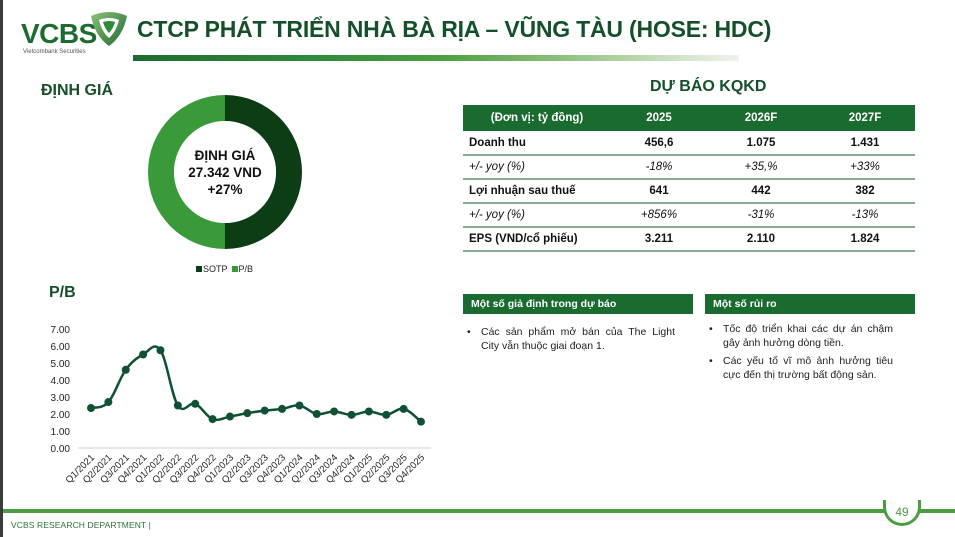  What do you see at coordinates (61, 415) in the screenshot?
I see `y-tick-label: 2.00` at bounding box center [61, 415].